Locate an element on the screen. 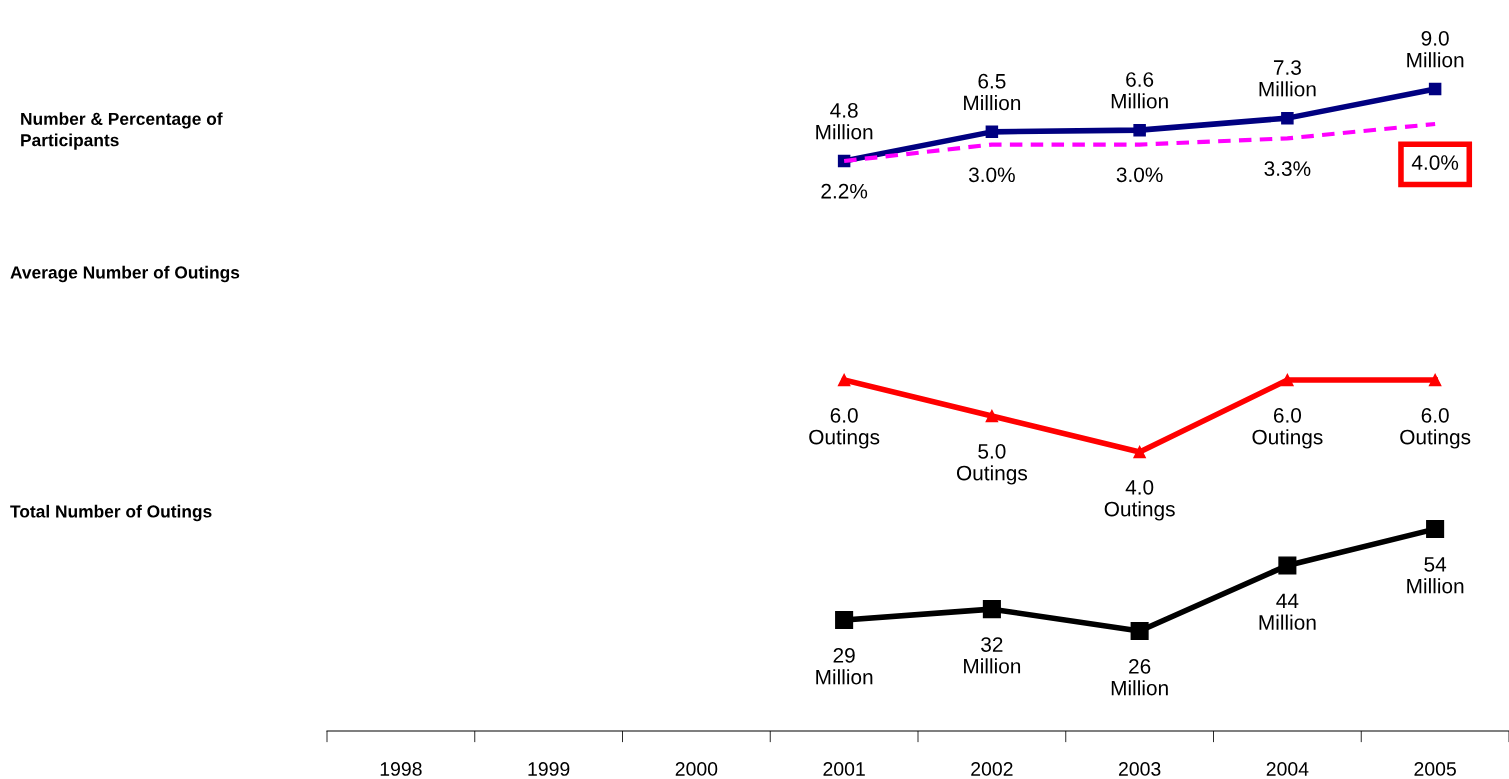  x-tick-label: 2001 is located at coordinates (844, 769).